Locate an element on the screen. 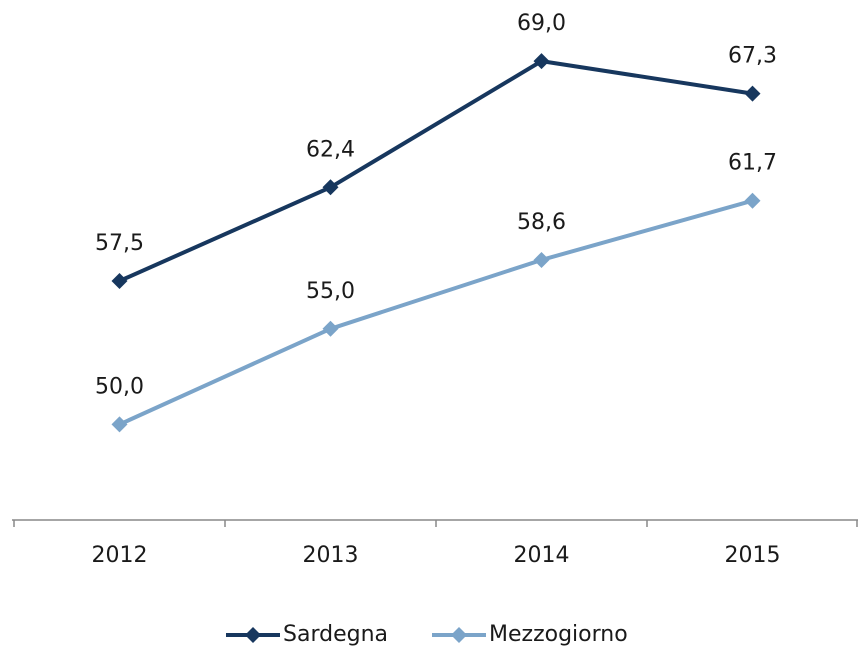 This screenshot has height=649, width=858. data-label: 62,4 is located at coordinates (330, 149).